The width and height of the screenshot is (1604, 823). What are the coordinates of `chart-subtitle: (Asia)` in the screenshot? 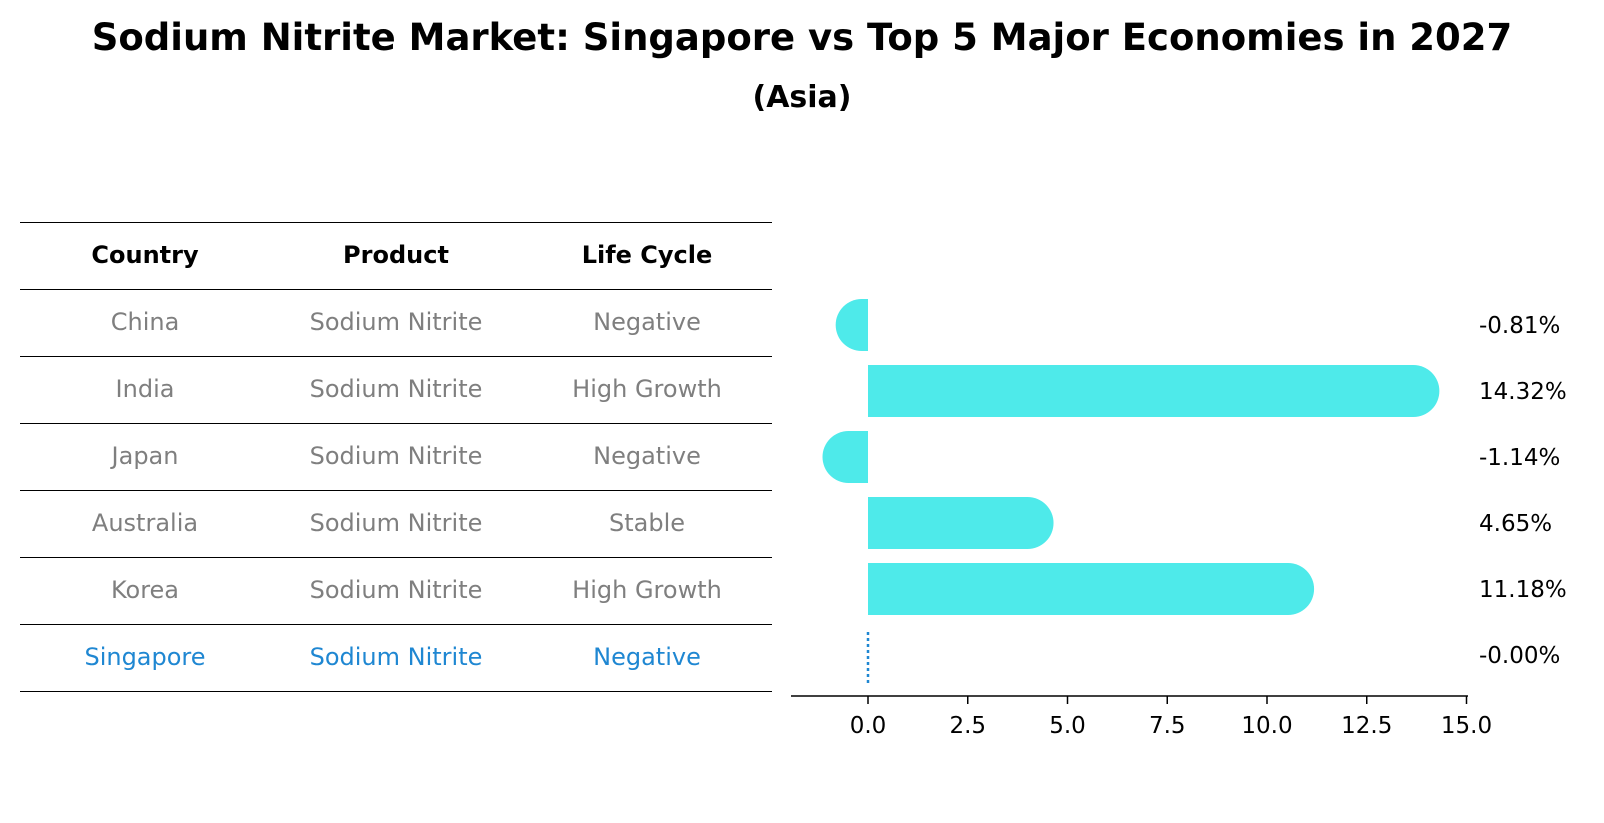 It's located at (802, 97).